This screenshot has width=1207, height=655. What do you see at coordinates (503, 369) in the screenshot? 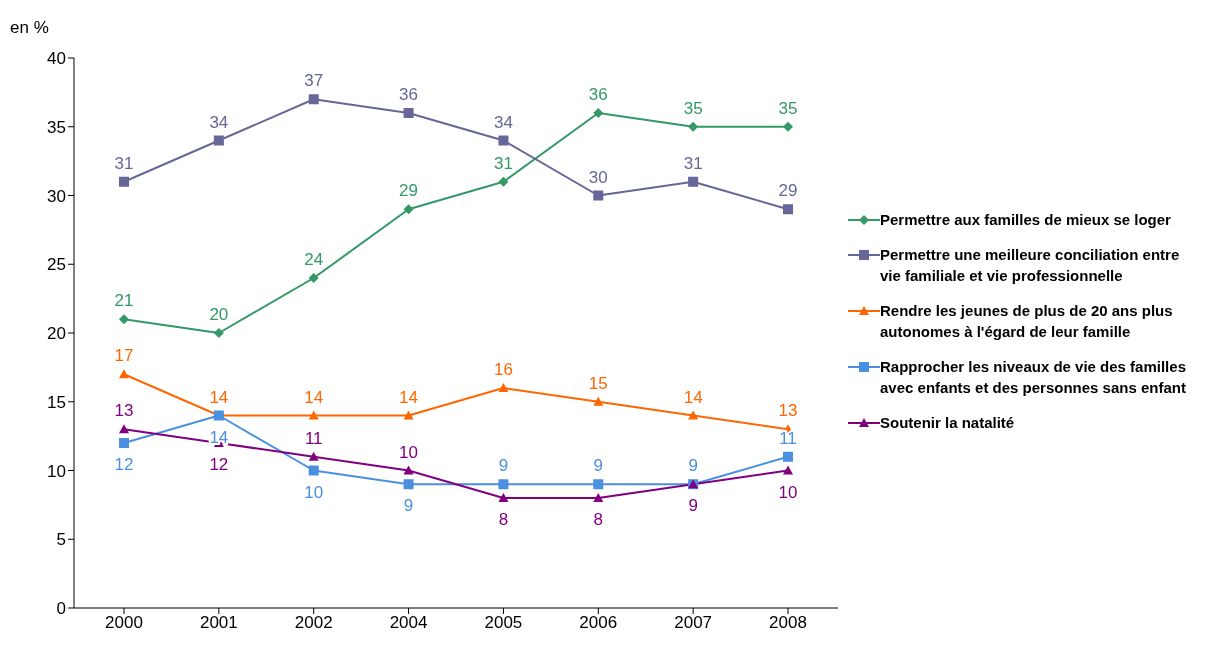
I see `data-label: 16` at bounding box center [503, 369].